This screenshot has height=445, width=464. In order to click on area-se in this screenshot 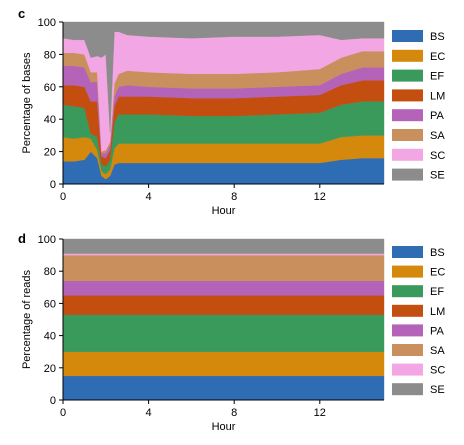, I will do `click(223, 246)`.